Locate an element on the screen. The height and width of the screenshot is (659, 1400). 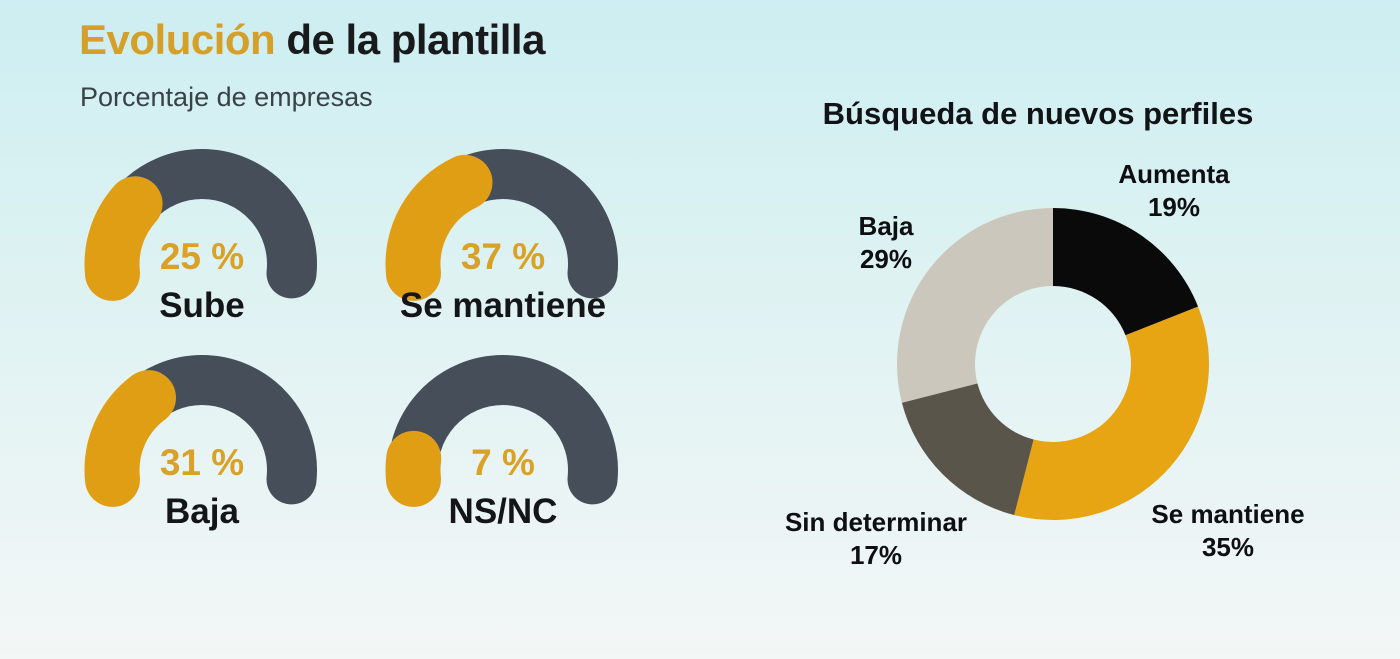
gauge-baja-value: 31 % is located at coordinates (202, 462).